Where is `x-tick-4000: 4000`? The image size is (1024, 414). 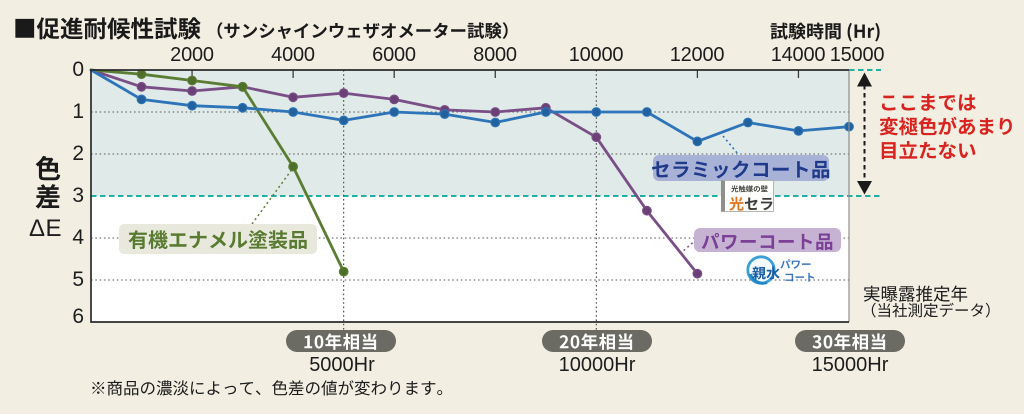 x-tick-4000: 4000 is located at coordinates (293, 55).